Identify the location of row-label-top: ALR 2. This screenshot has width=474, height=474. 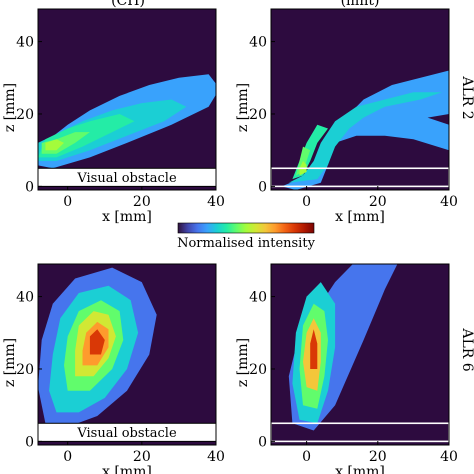
(466, 97).